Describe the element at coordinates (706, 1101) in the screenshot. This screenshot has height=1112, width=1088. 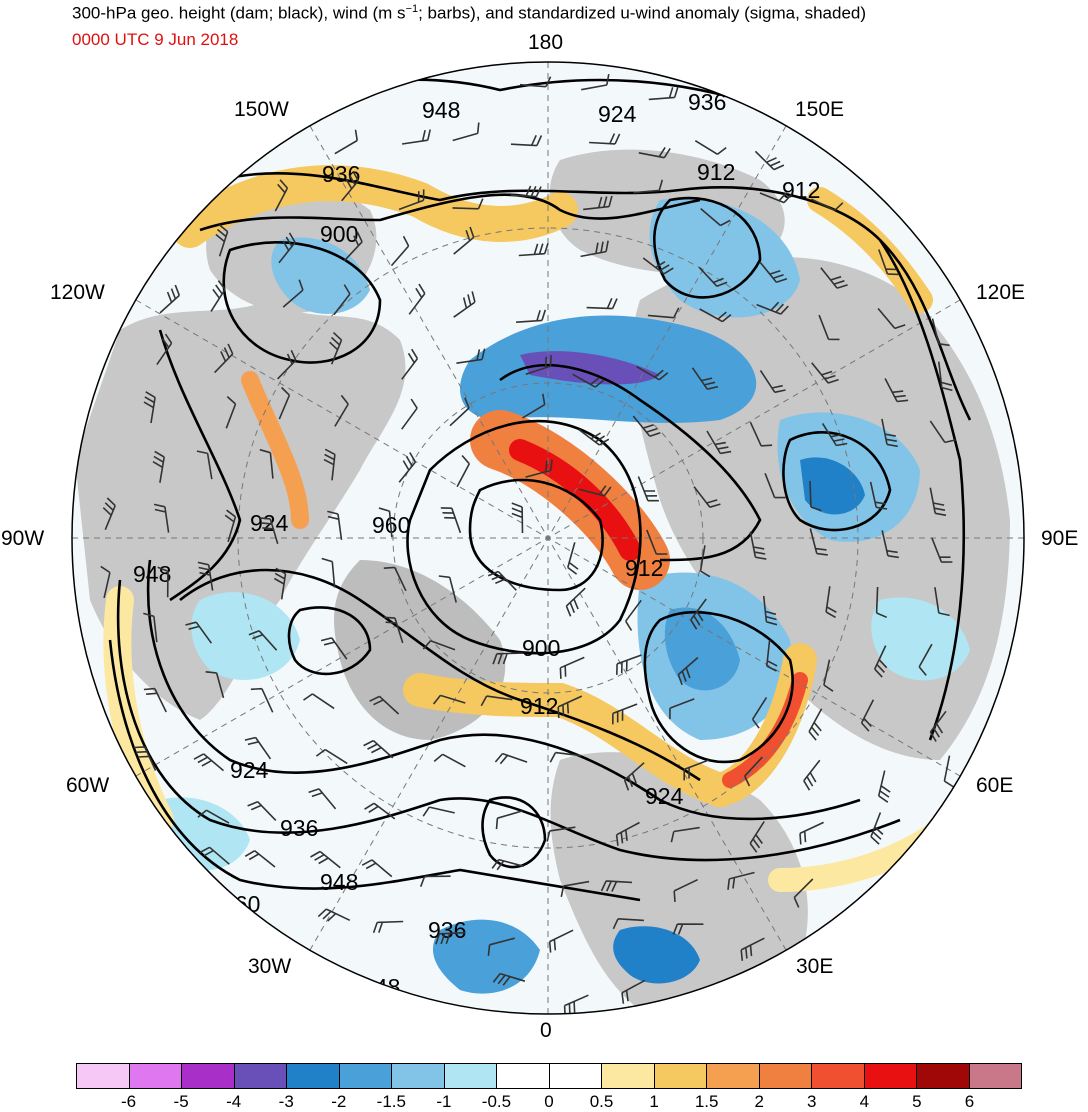
I see `colorbar-tick-label: 1.5` at that location.